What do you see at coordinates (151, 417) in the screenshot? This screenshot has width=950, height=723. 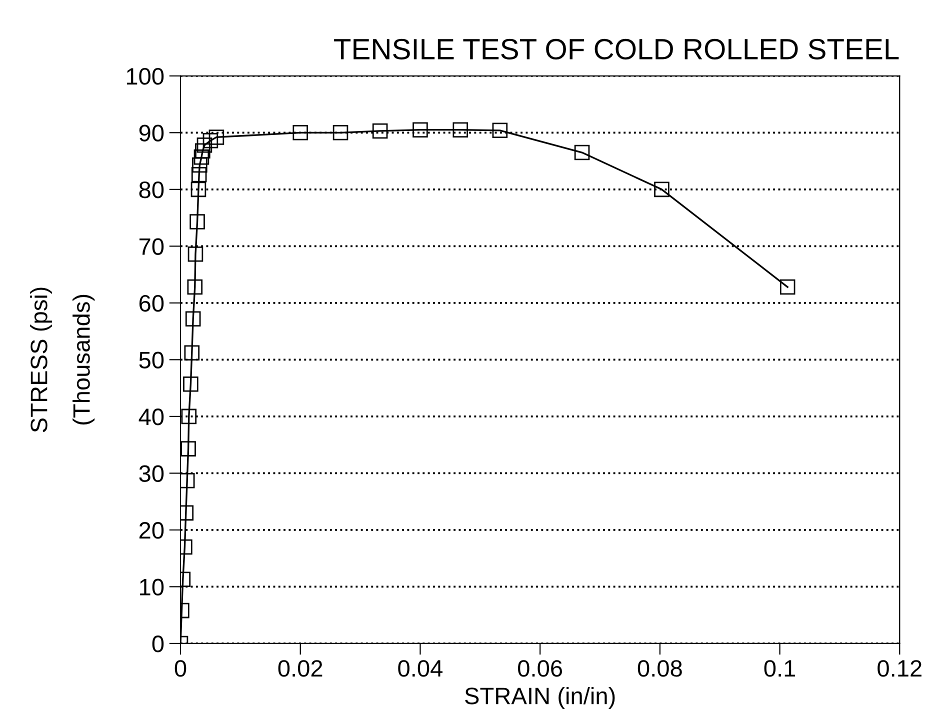 I see `y-tick-label: 40` at bounding box center [151, 417].